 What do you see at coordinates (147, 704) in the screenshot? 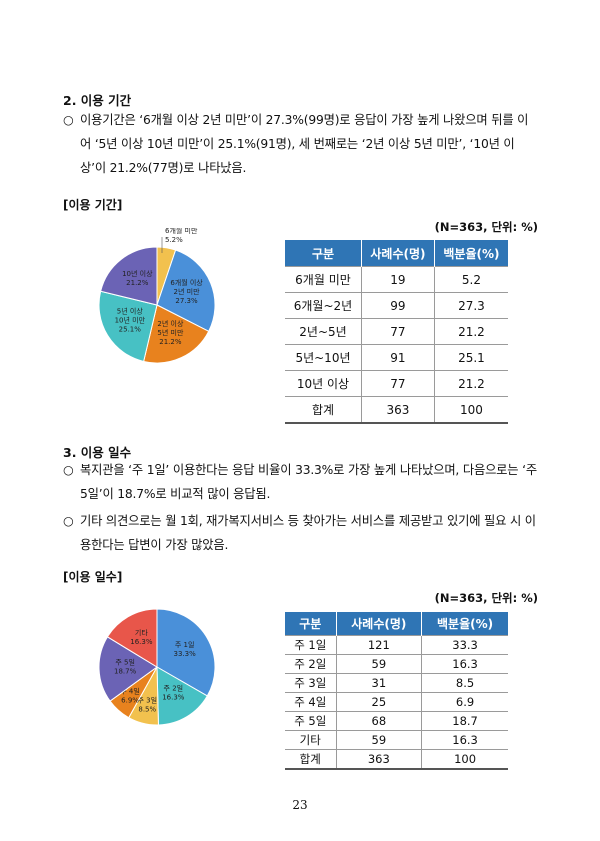
I see `slice-label: 주 3일 8.5%` at bounding box center [147, 704].